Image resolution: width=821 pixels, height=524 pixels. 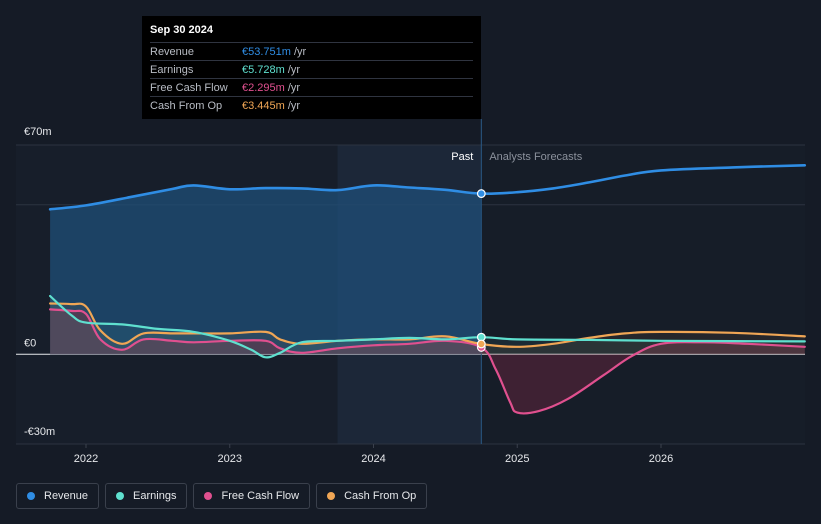 What do you see at coordinates (311, 105) in the screenshot?
I see `tooltip-row-cash-from-op: Cash From Op €3.445m /yr` at bounding box center [311, 105].